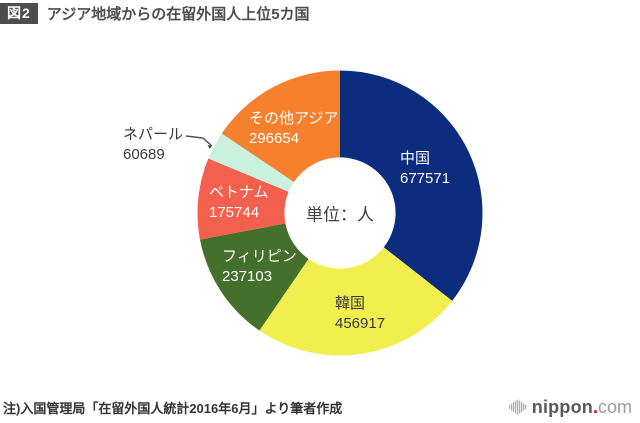  I want to click on slice-label-philippines: フィリピン 237103, so click(259, 267).